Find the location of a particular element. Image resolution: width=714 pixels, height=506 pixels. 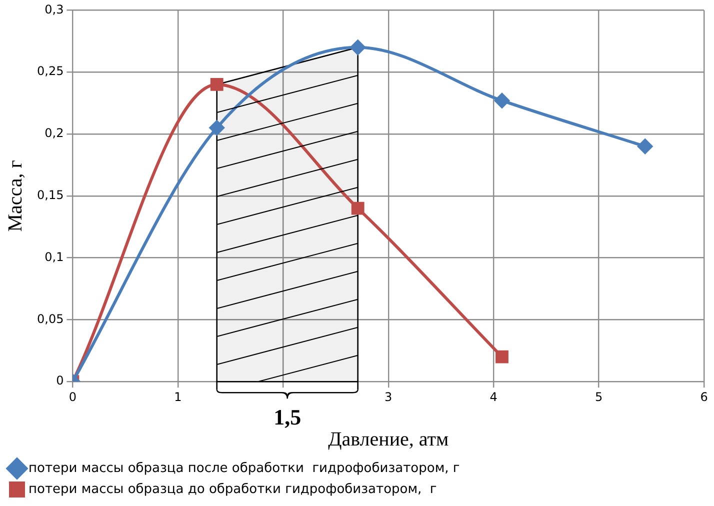

y-tick-label: 0,05 is located at coordinates (50, 319).